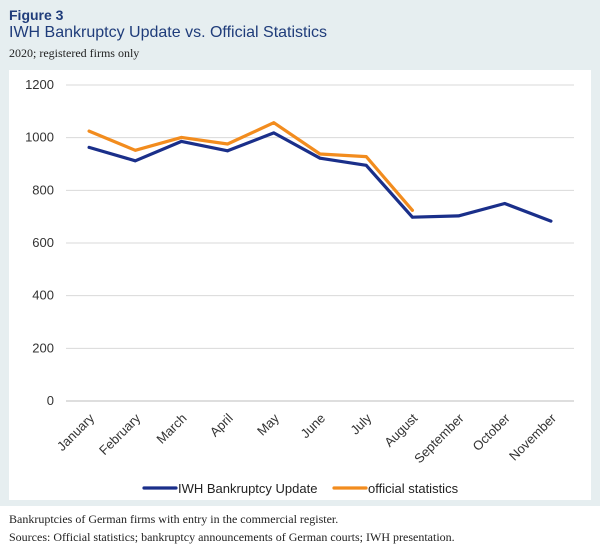  What do you see at coordinates (492, 432) in the screenshot?
I see `x-tick-label: October` at bounding box center [492, 432].